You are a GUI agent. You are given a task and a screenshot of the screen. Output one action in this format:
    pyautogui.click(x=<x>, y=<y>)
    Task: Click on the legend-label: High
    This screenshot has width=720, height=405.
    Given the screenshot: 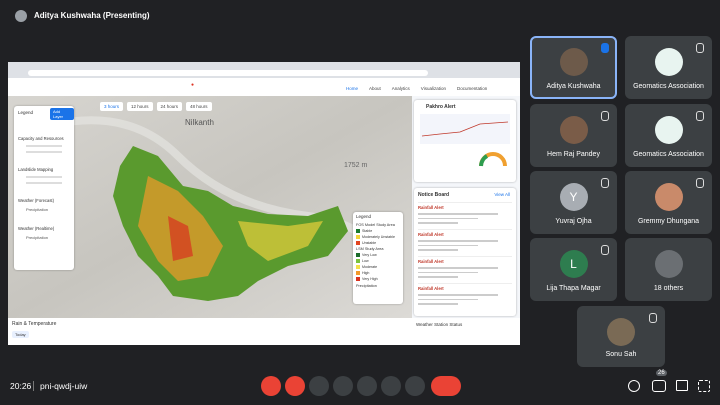 What is the action you would take?
    pyautogui.click(x=366, y=273)
    